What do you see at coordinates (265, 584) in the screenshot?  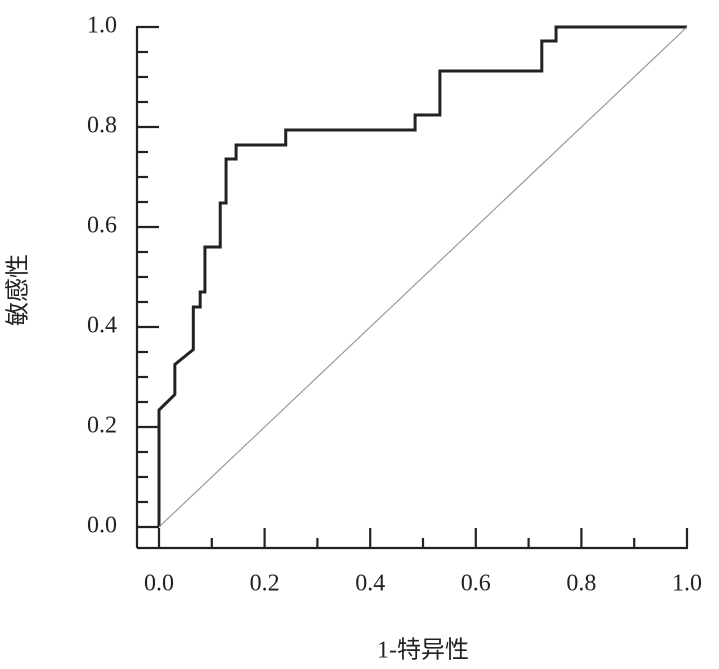 I see `x-tick-label: 0.2` at bounding box center [265, 584].